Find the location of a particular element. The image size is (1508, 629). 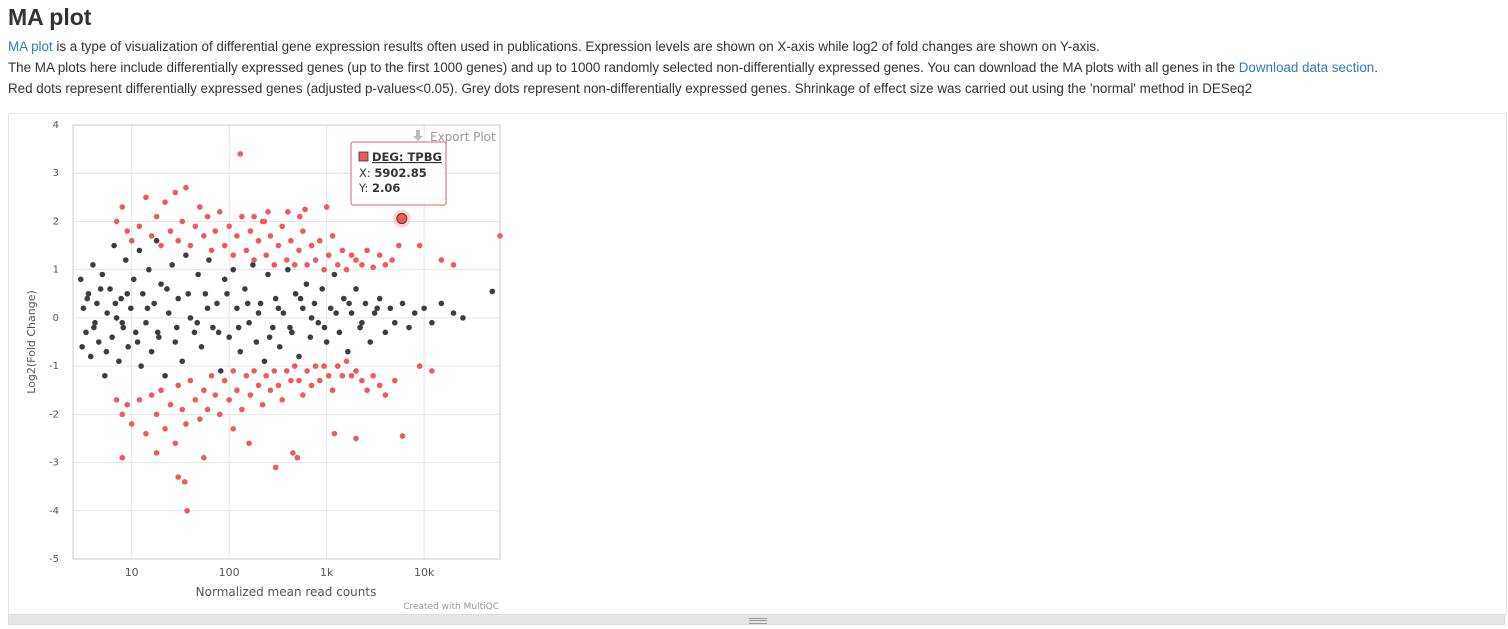

highlighted-point is located at coordinates (402, 219).